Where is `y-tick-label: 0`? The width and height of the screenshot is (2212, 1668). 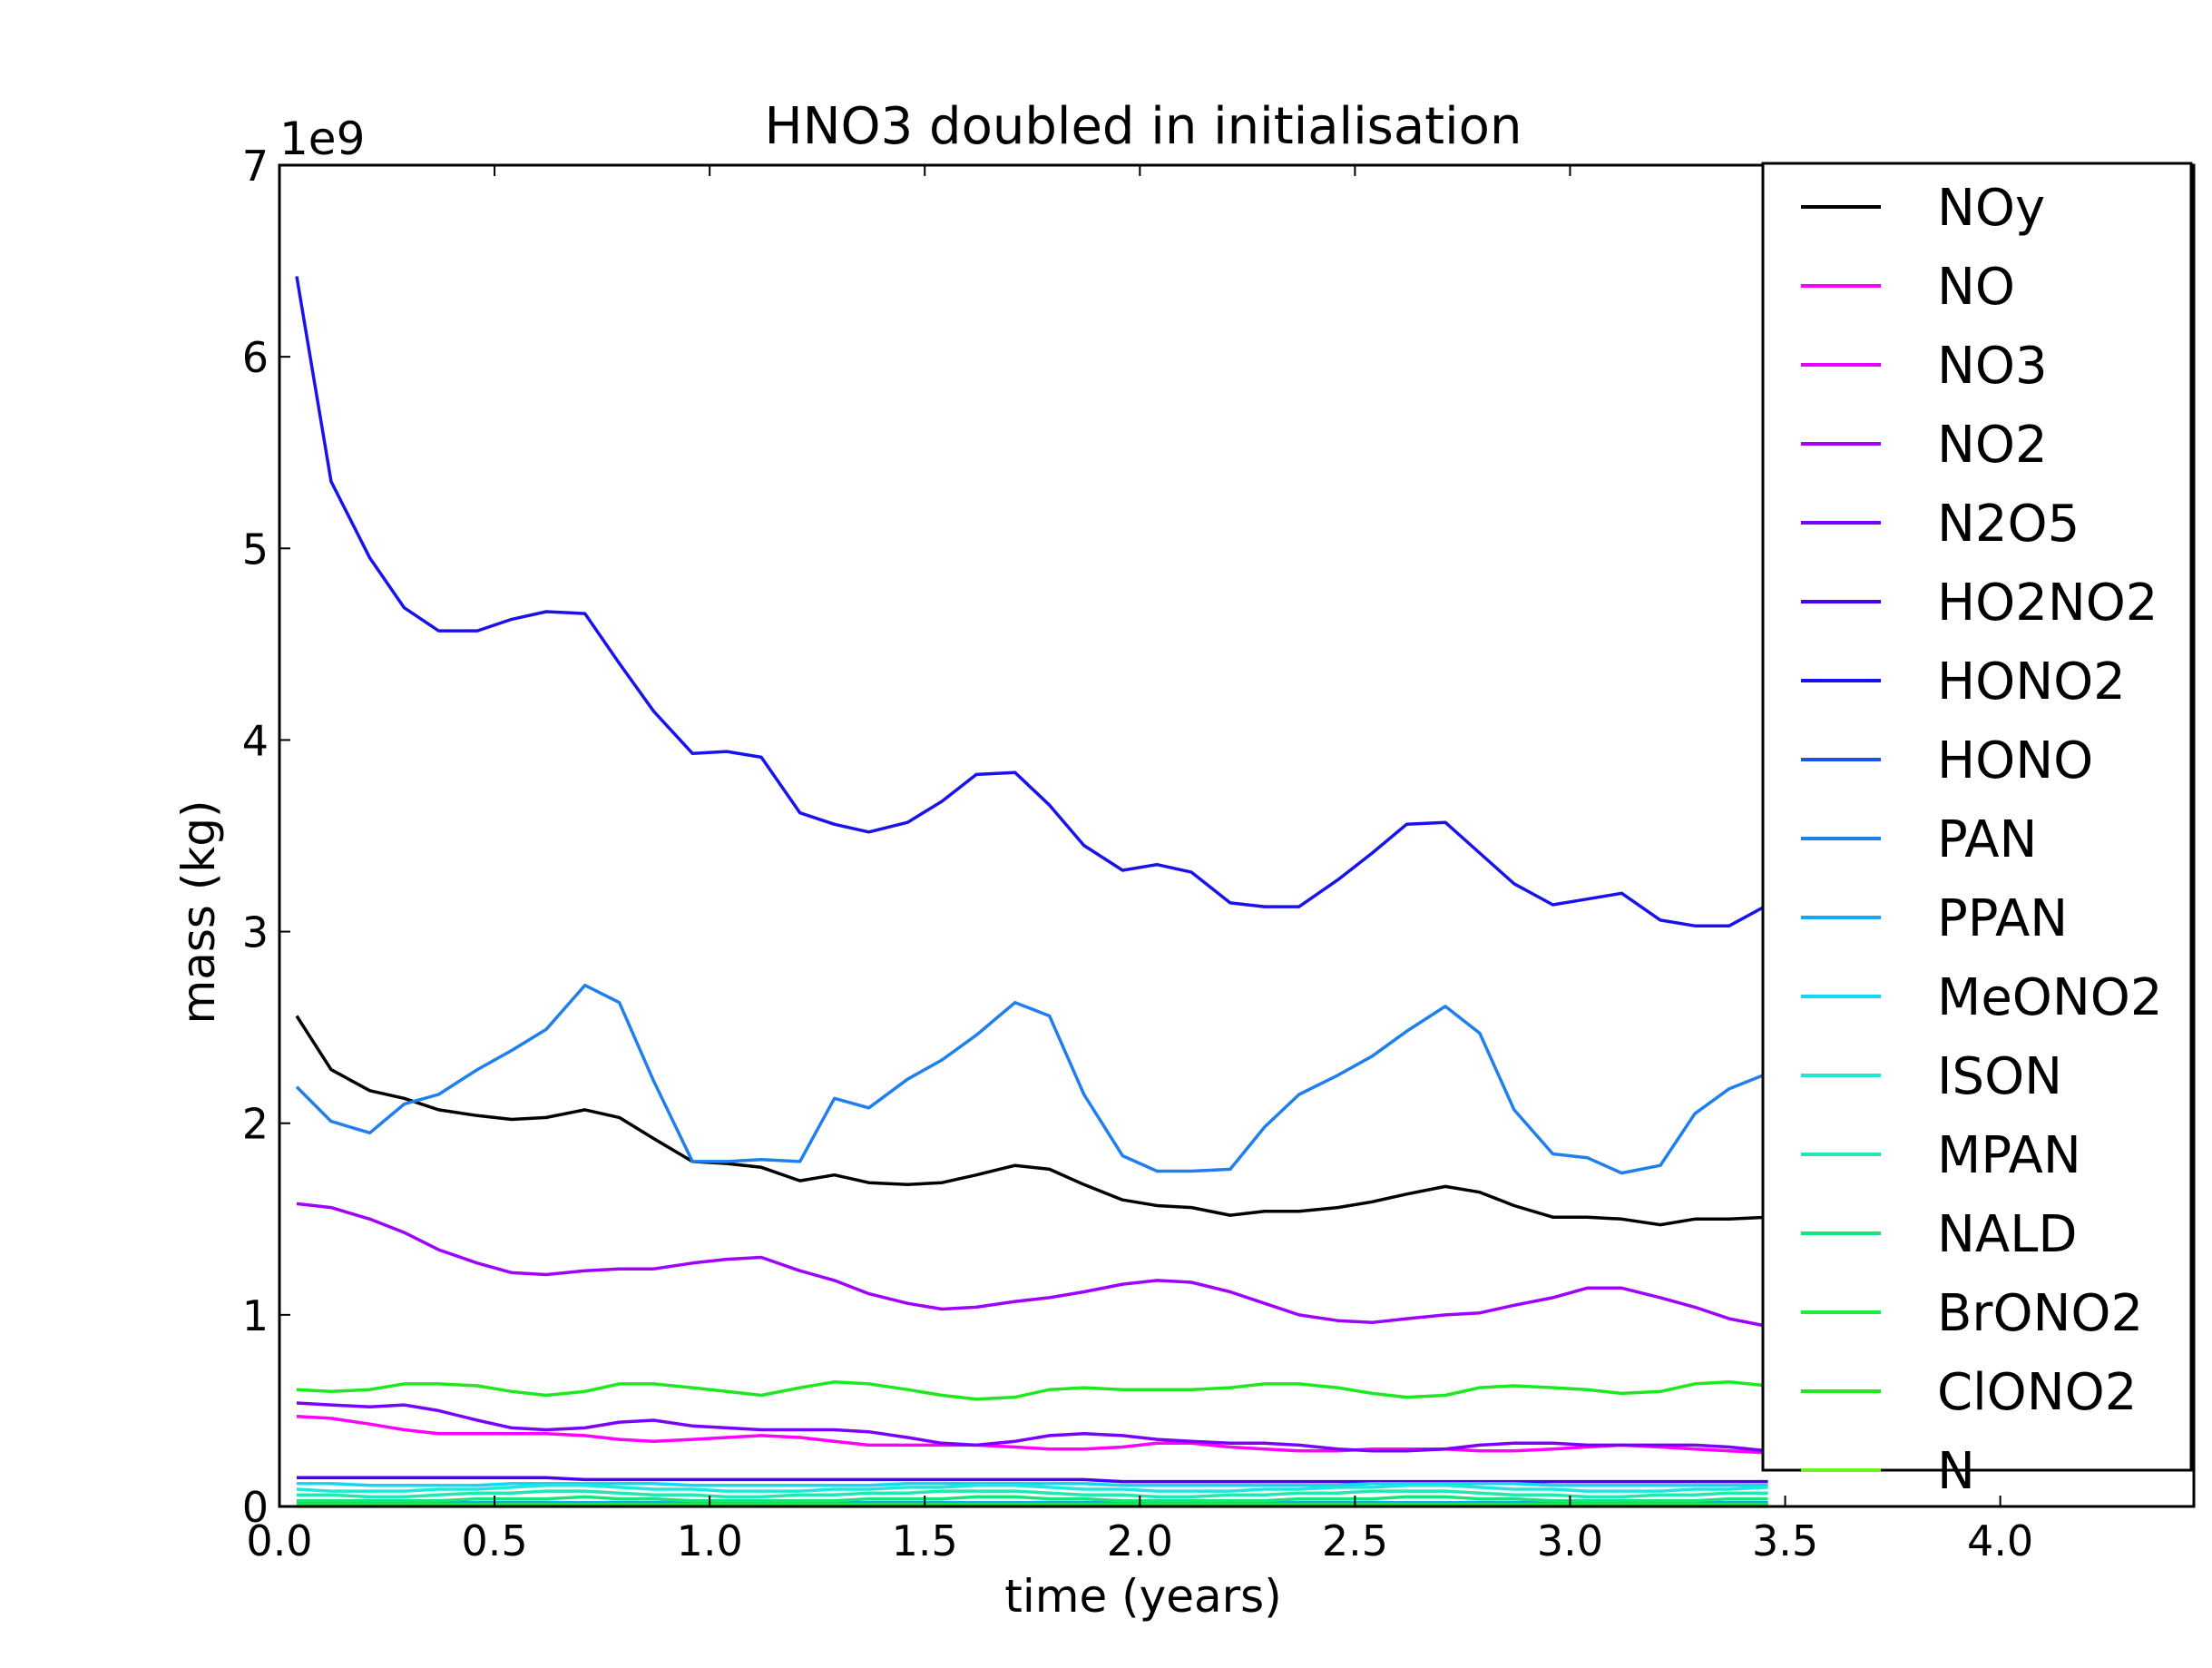 y-tick-label: 0 is located at coordinates (255, 1508).